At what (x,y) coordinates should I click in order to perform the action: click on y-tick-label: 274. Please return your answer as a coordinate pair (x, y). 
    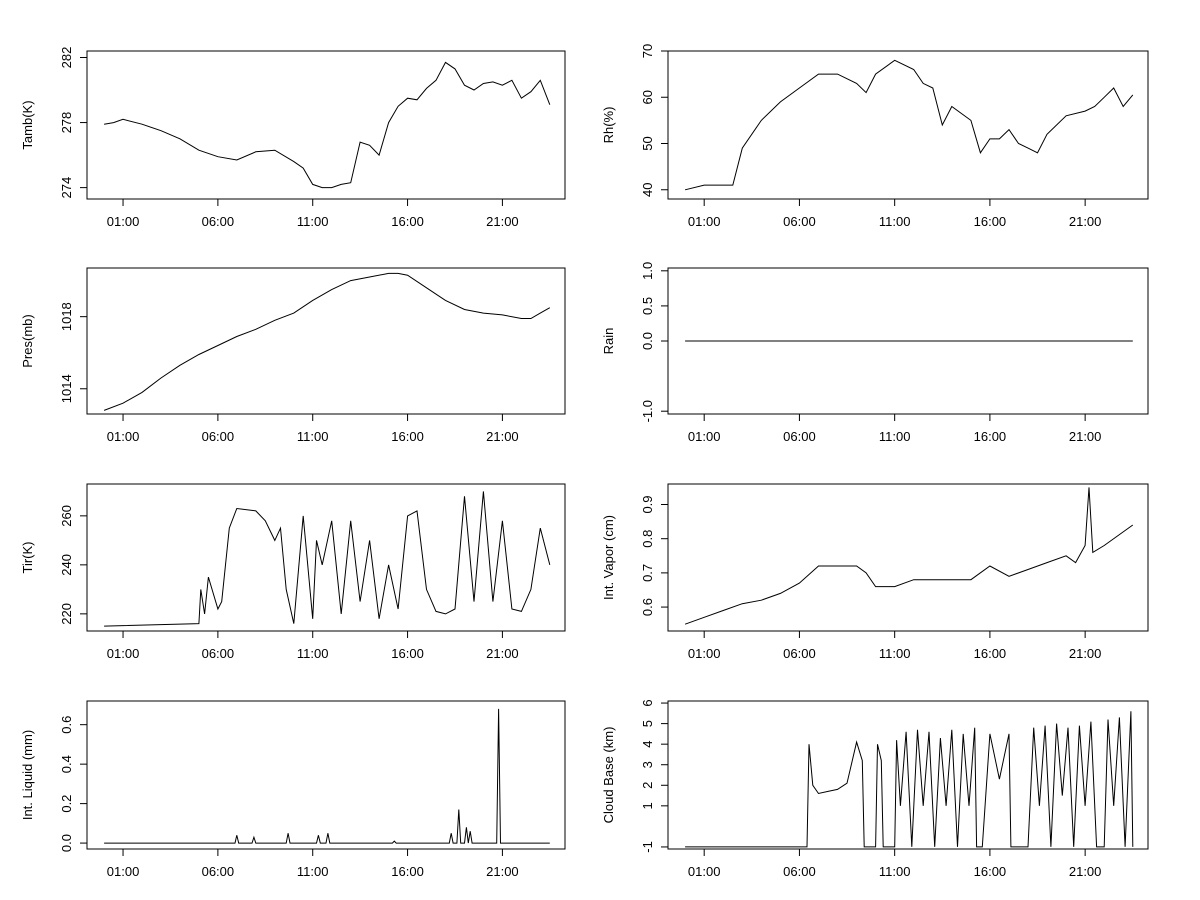
    Looking at the image, I should click on (66, 188).